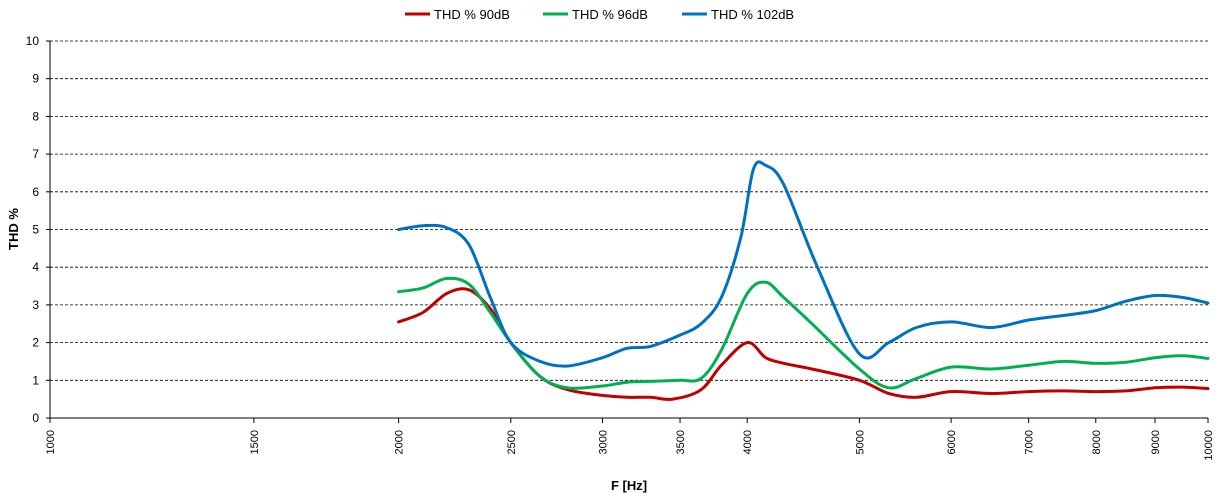 The image size is (1218, 503). Describe the element at coordinates (604, 442) in the screenshot. I see `x-tick-label: 3000` at that location.